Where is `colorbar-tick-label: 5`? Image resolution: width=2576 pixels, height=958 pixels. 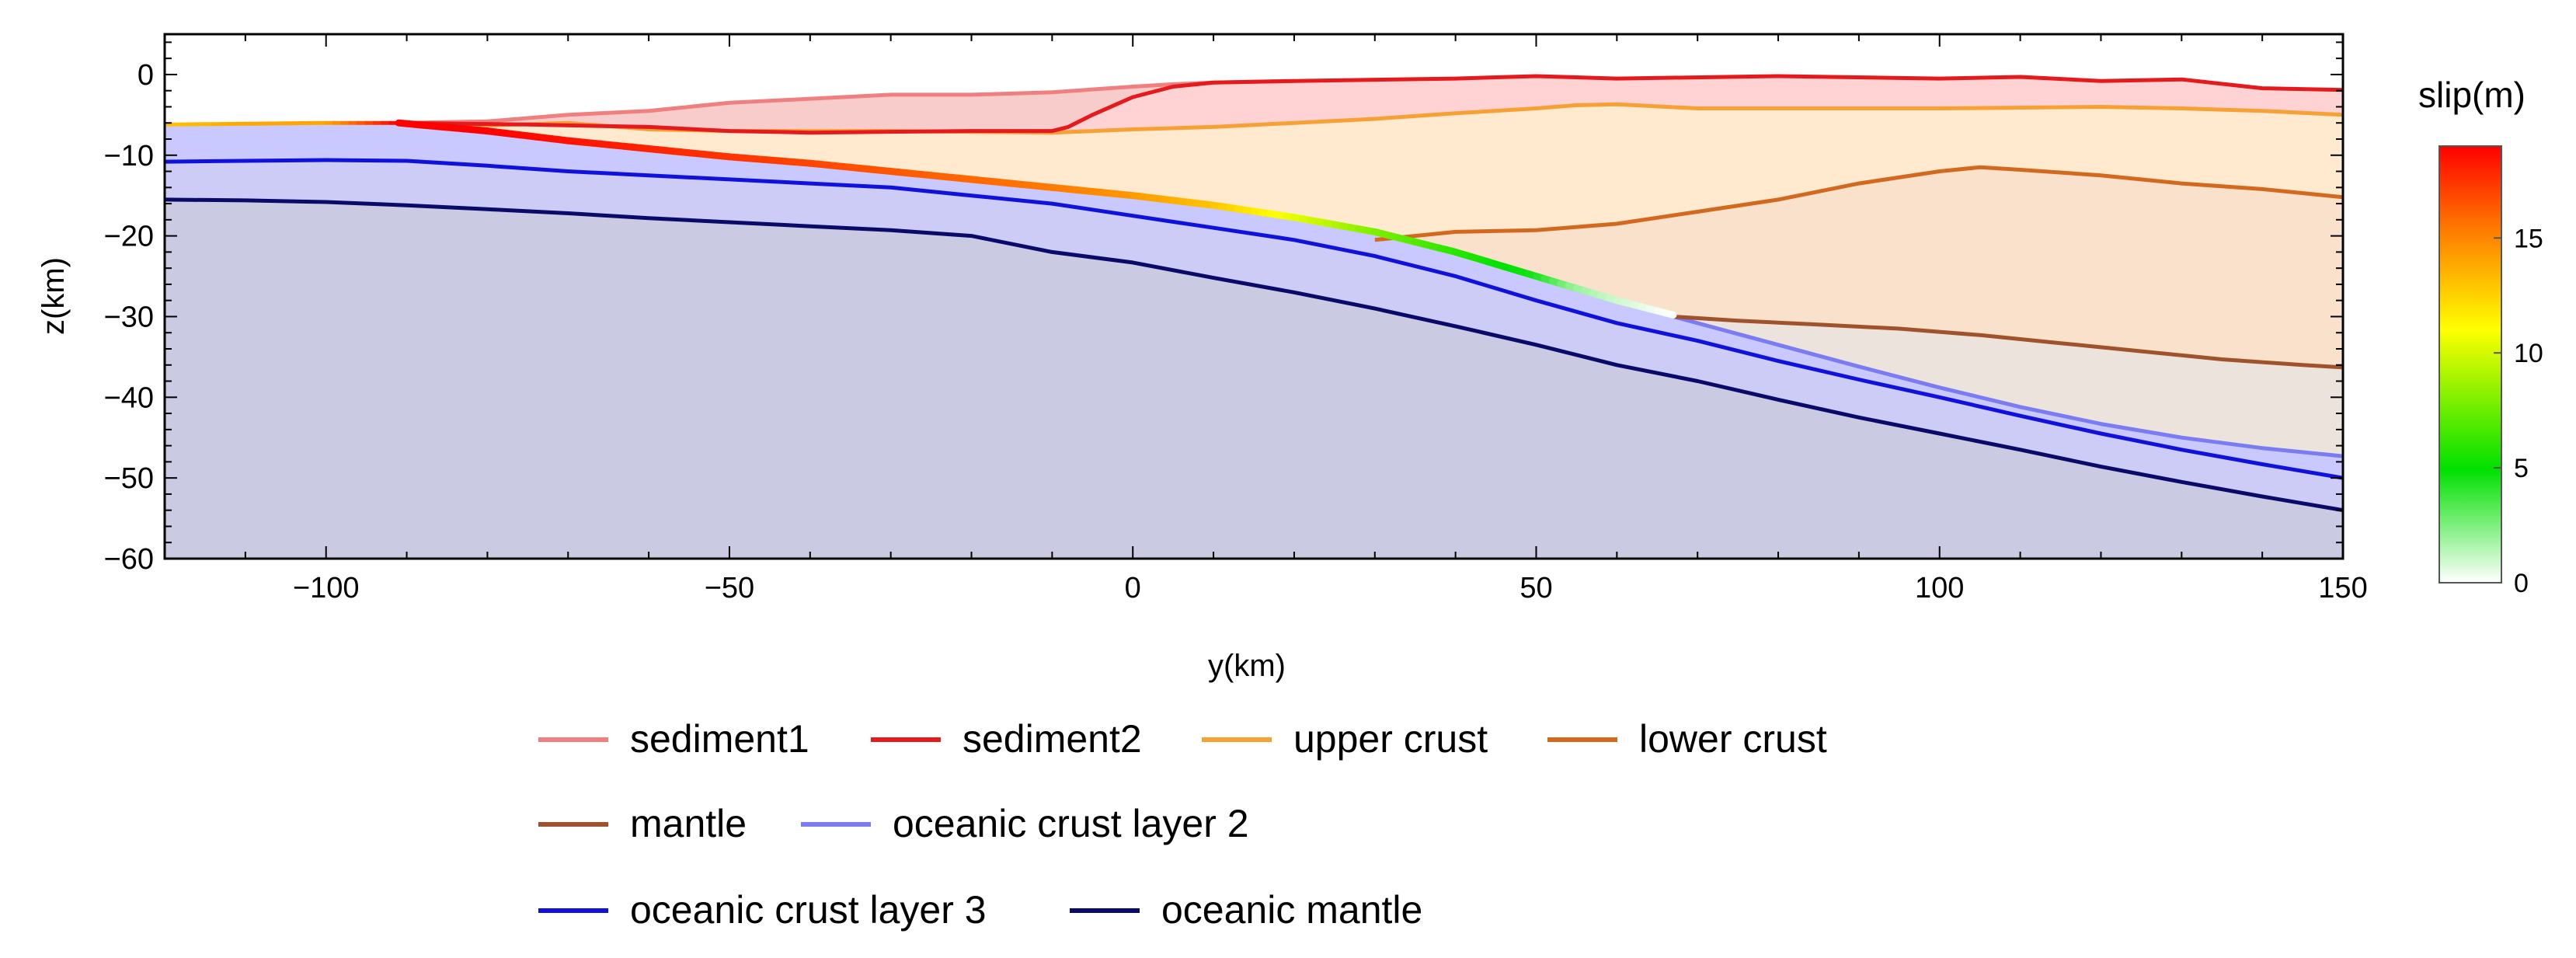 colorbar-tick-label: 5 is located at coordinates (2521, 468).